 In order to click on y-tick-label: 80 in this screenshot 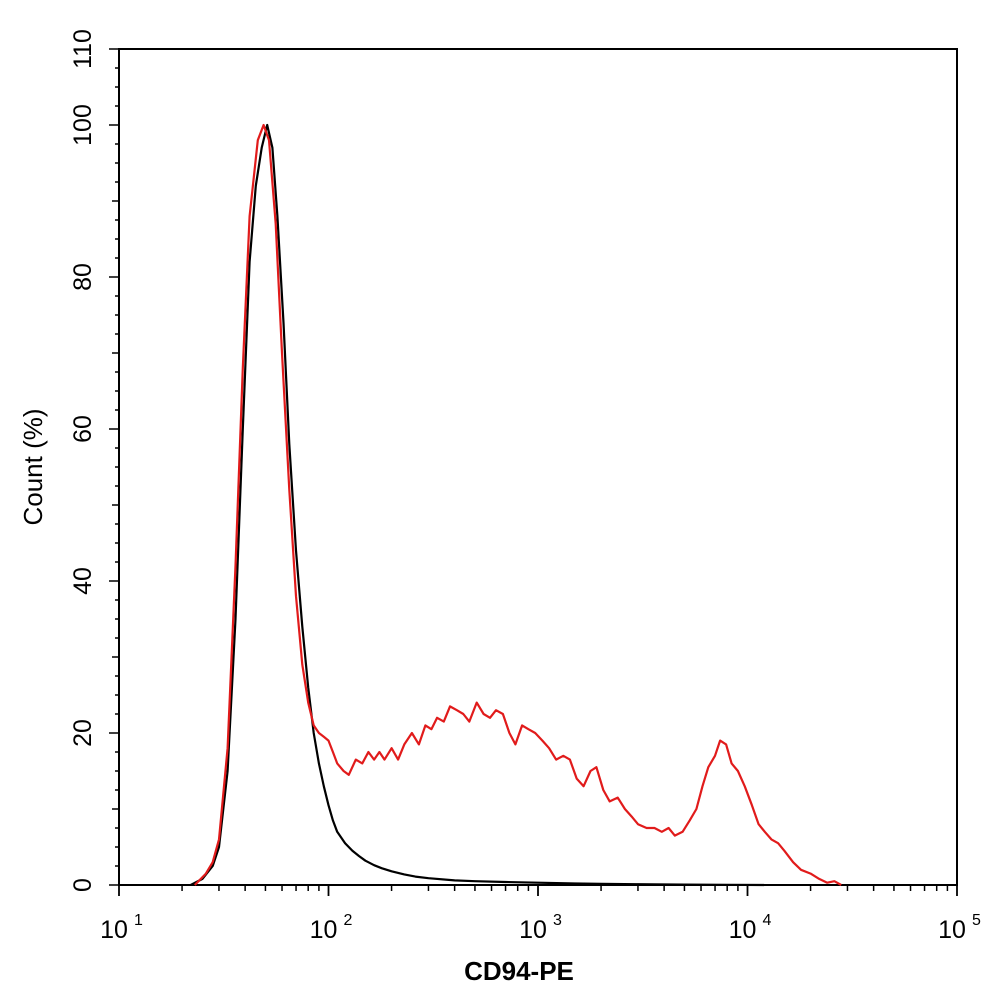, I will do `click(83, 277)`.